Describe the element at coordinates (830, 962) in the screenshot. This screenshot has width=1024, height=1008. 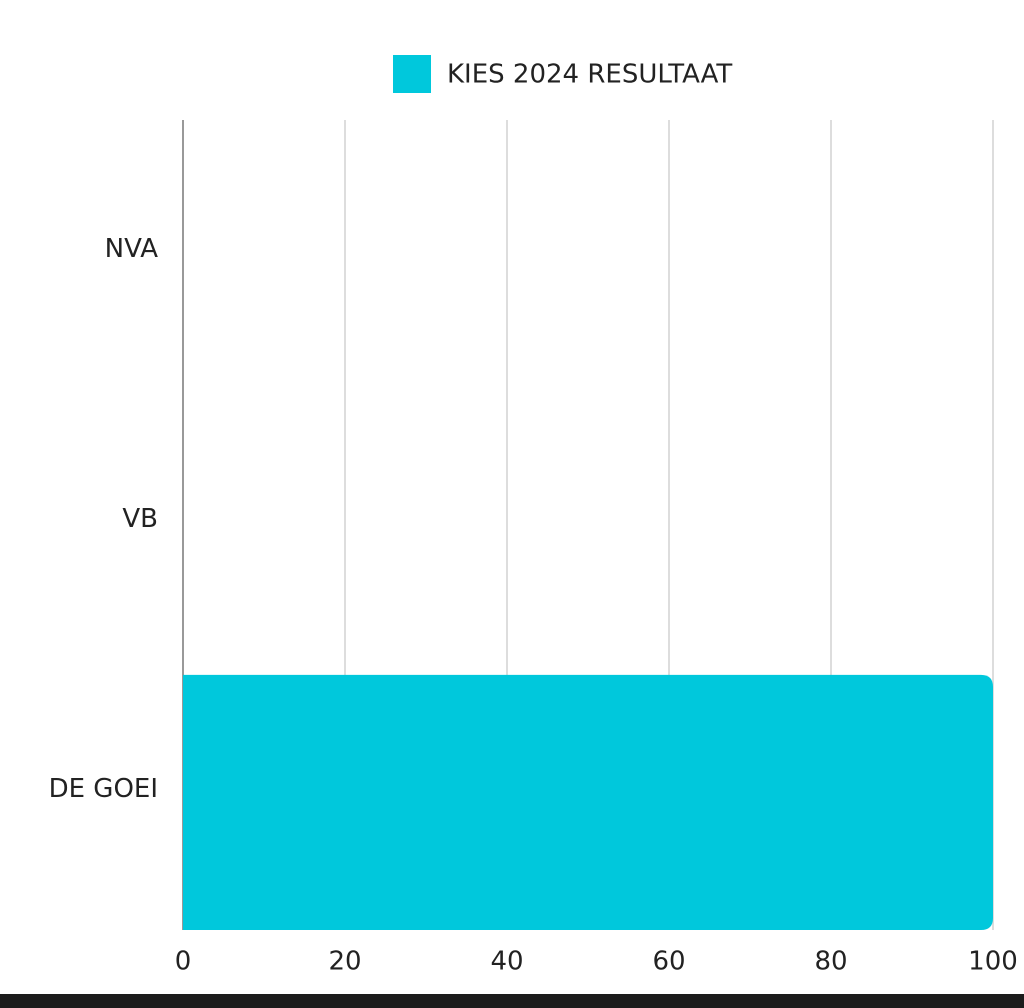
I see `x-tick-label: 80` at that location.